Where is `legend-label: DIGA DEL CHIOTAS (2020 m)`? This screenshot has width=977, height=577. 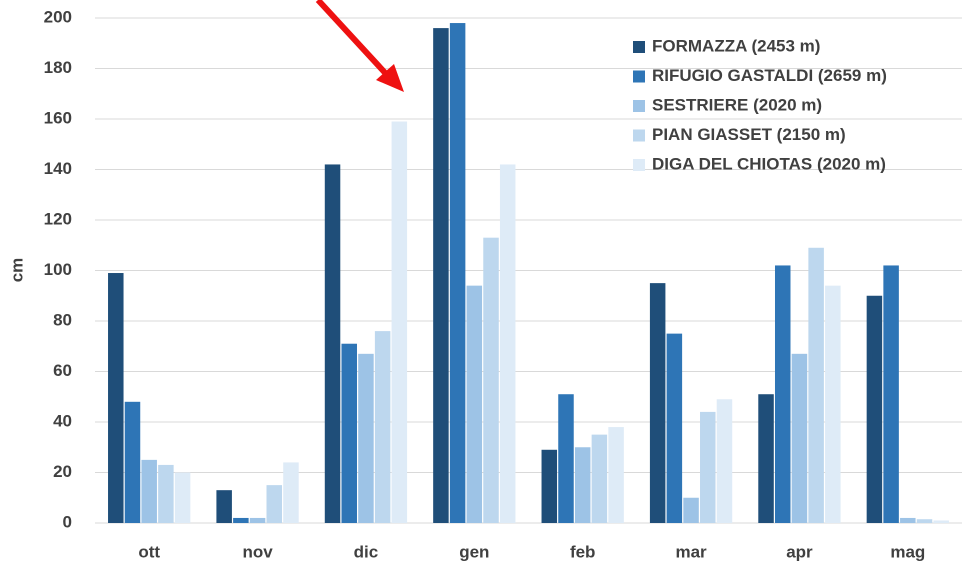 legend-label: DIGA DEL CHIOTAS (2020 m) is located at coordinates (769, 163).